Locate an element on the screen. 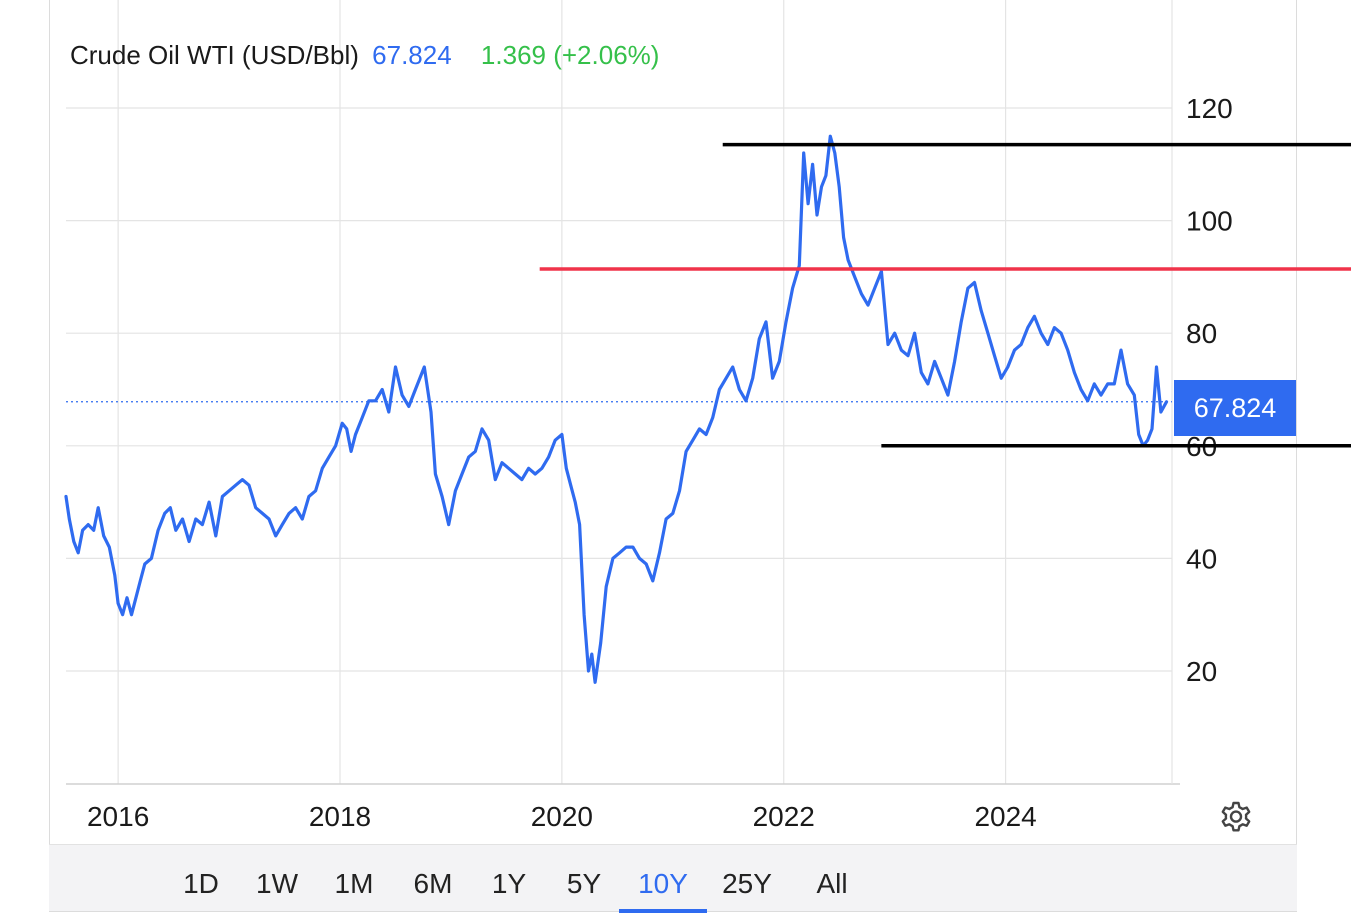 The image size is (1351, 923). time-range-bar: 1D 1W 1M 6M 1Y 5Y 10Y 25Y All is located at coordinates (673, 878).